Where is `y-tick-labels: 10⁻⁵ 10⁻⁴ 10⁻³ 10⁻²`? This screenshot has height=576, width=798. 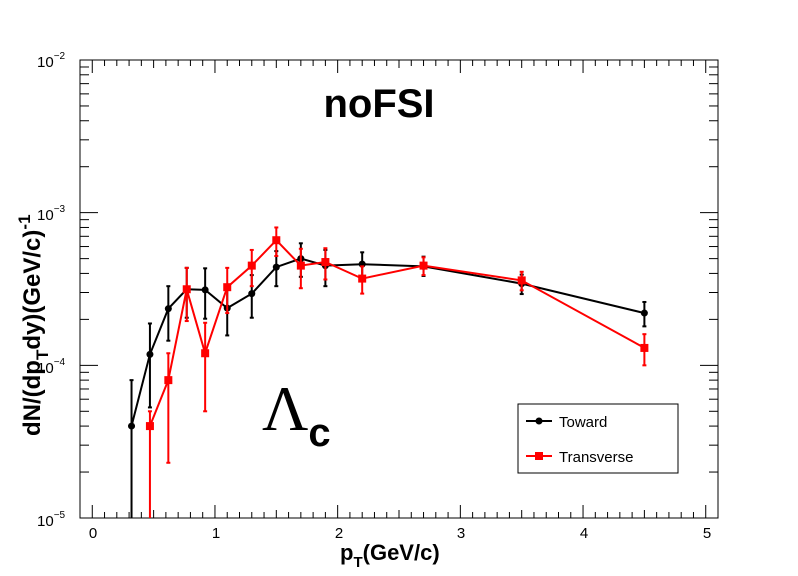
y-tick-labels: 10⁻⁵ 10⁻⁴ 10⁻³ 10⁻² is located at coordinates (51, 290).